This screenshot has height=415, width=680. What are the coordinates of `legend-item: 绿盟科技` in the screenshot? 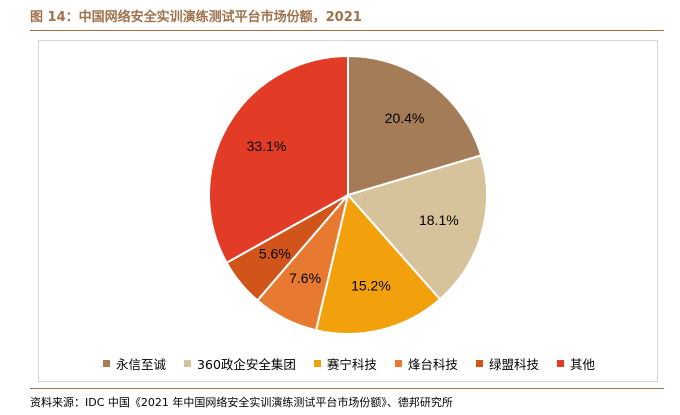 It's located at (507, 363).